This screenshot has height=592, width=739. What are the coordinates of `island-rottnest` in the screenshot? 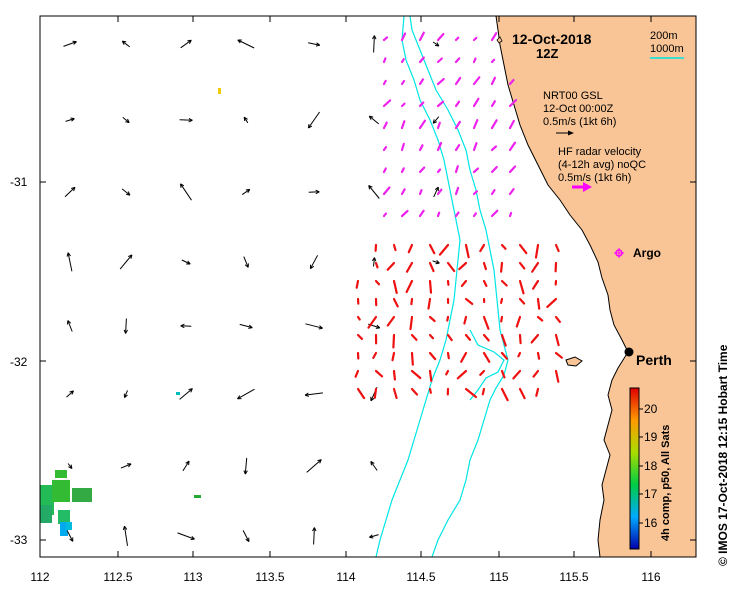 It's located at (574, 361).